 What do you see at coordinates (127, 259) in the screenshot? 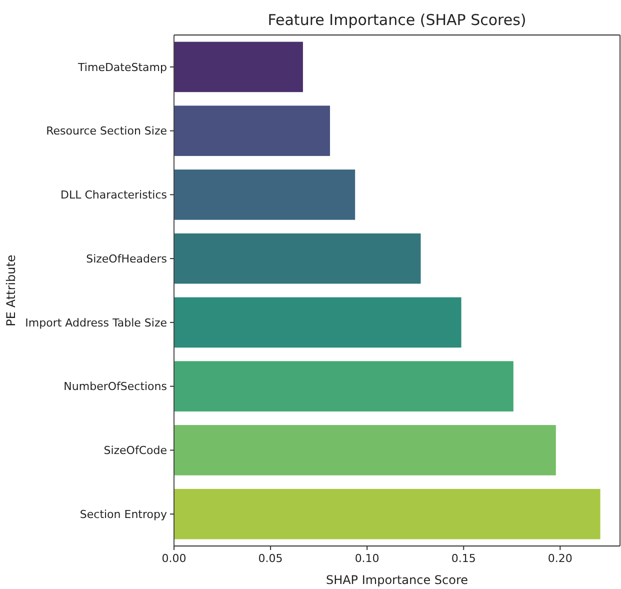
I see `y-tick-label: SizeOfHeaders` at bounding box center [127, 259].